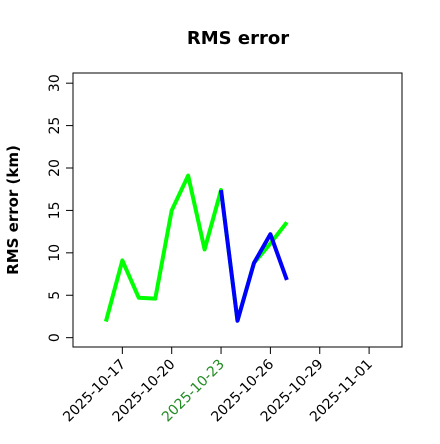 This screenshot has height=444, width=440. What do you see at coordinates (55, 83) in the screenshot?
I see `y-tick-label: 30` at bounding box center [55, 83].